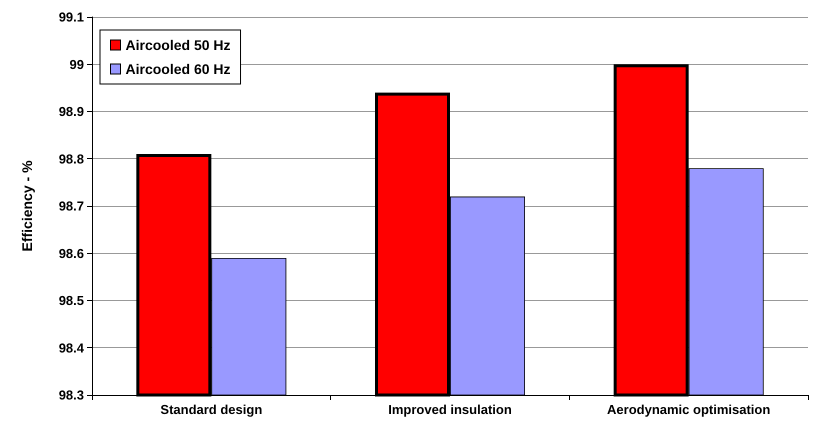 Image resolution: width=818 pixels, height=428 pixels. I want to click on y-tick-label: 98.3, so click(71, 395).